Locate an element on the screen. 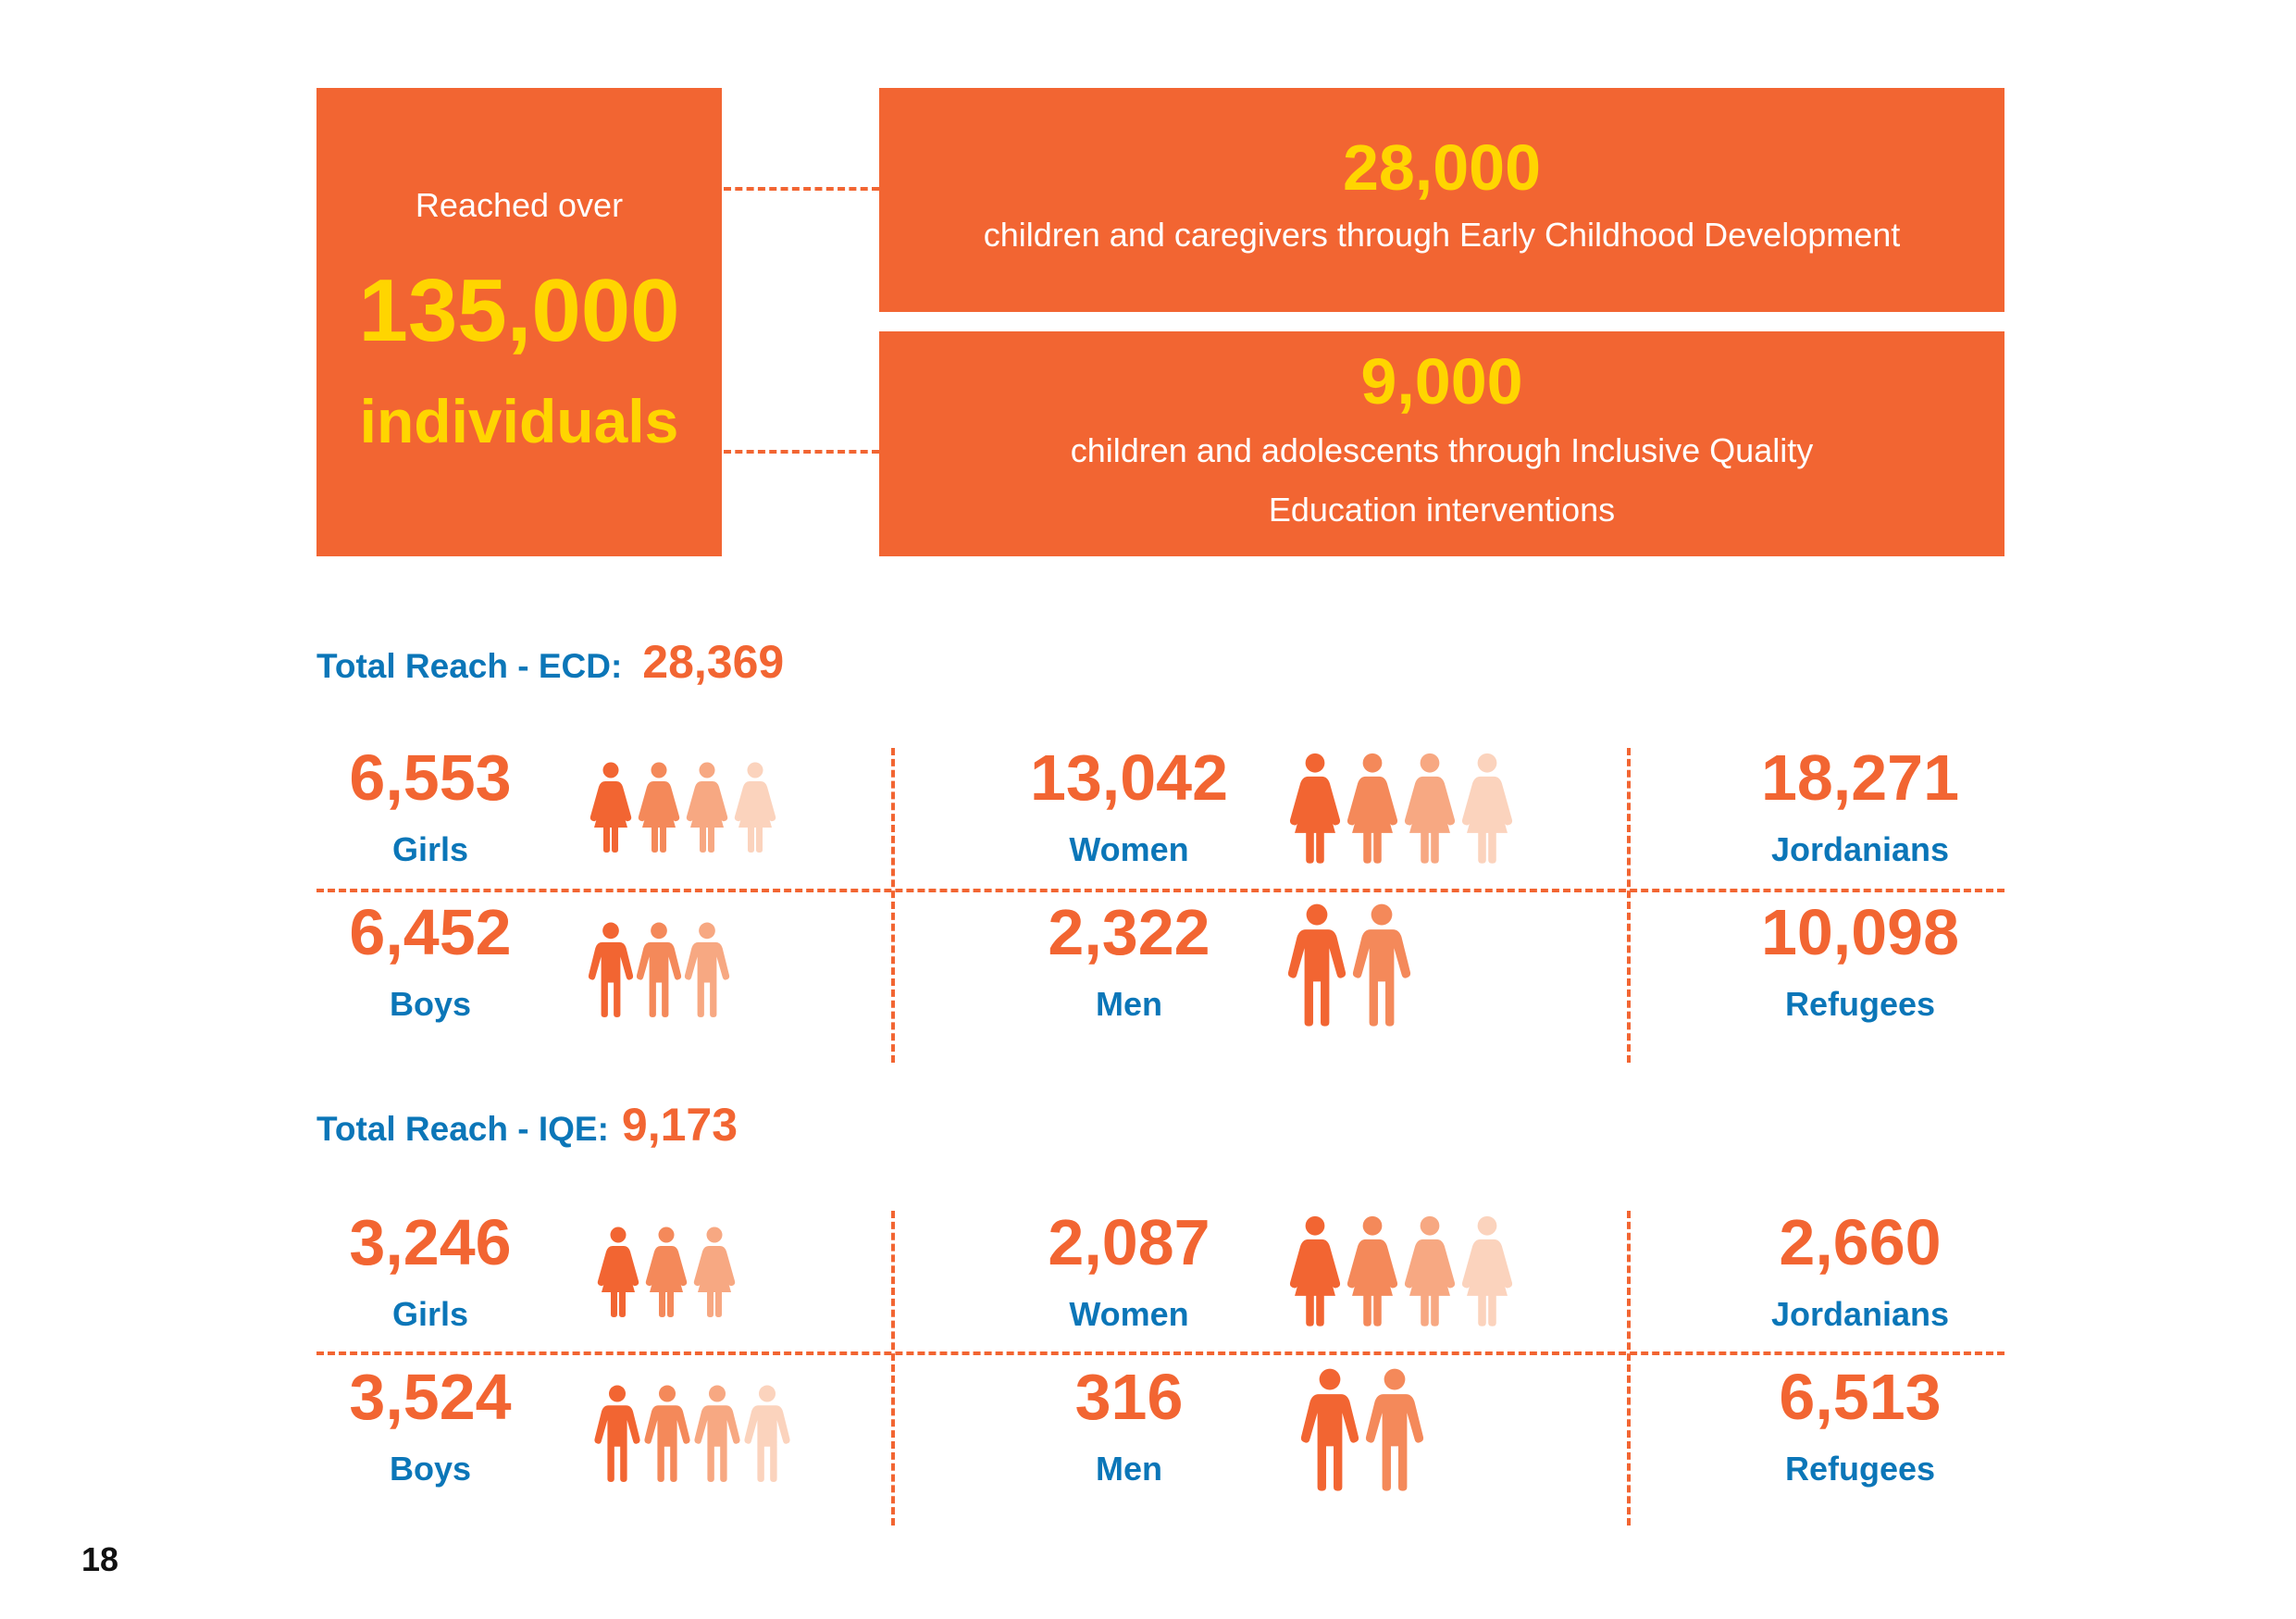  ecd-girls-icons is located at coordinates (683, 807).